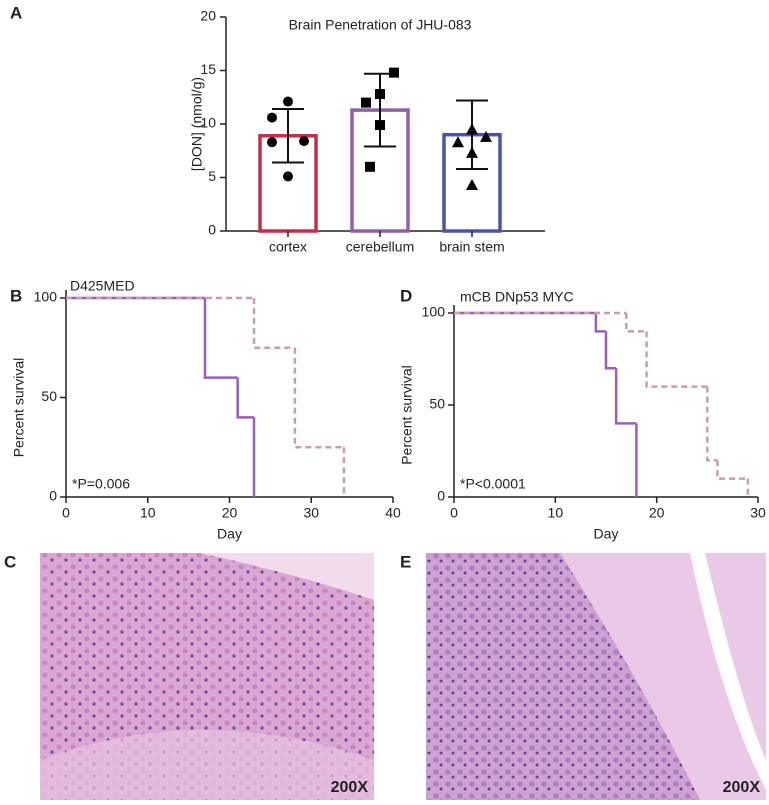 This screenshot has width=769, height=805. I want to click on image-e, so click(596, 676).